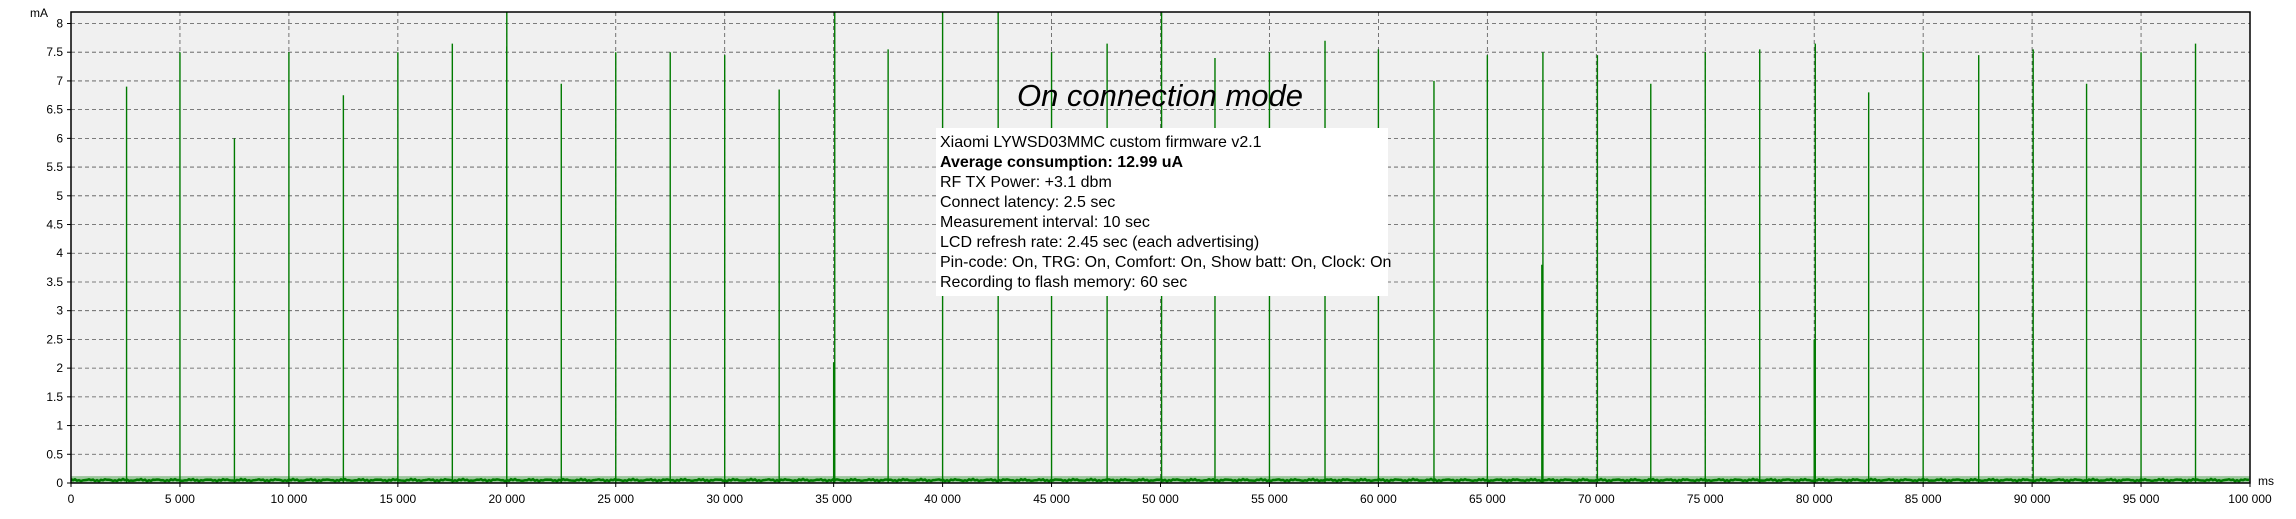  What do you see at coordinates (942, 499) in the screenshot?
I see `x-tick-label: 40 000` at bounding box center [942, 499].